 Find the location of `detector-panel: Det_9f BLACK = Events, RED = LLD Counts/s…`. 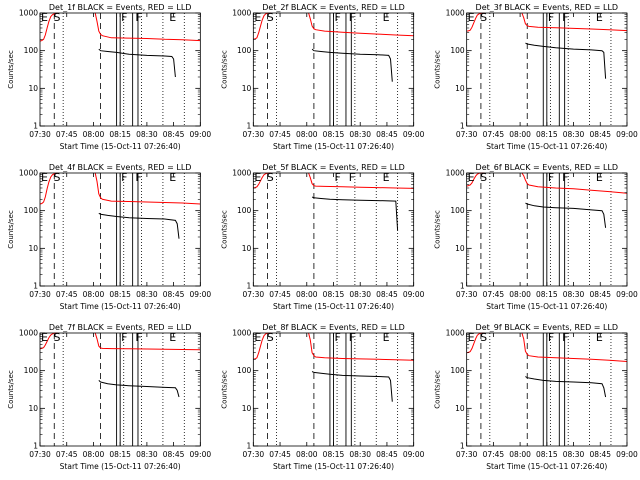

detector-panel: Det_9f BLACK = Events, RED = LLD Counts/s… is located at coordinates (536, 397).